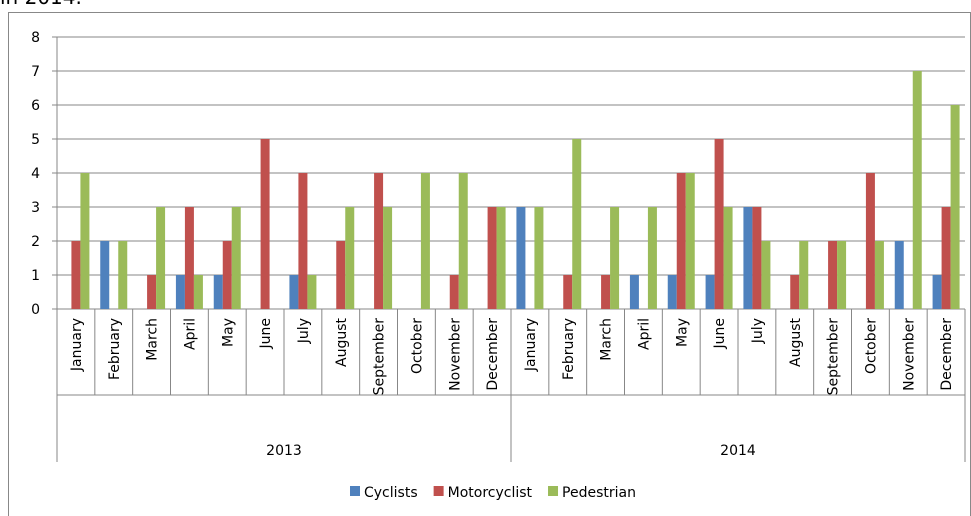 The width and height of the screenshot is (971, 516). I want to click on y-tick-label: 8, so click(35, 38).